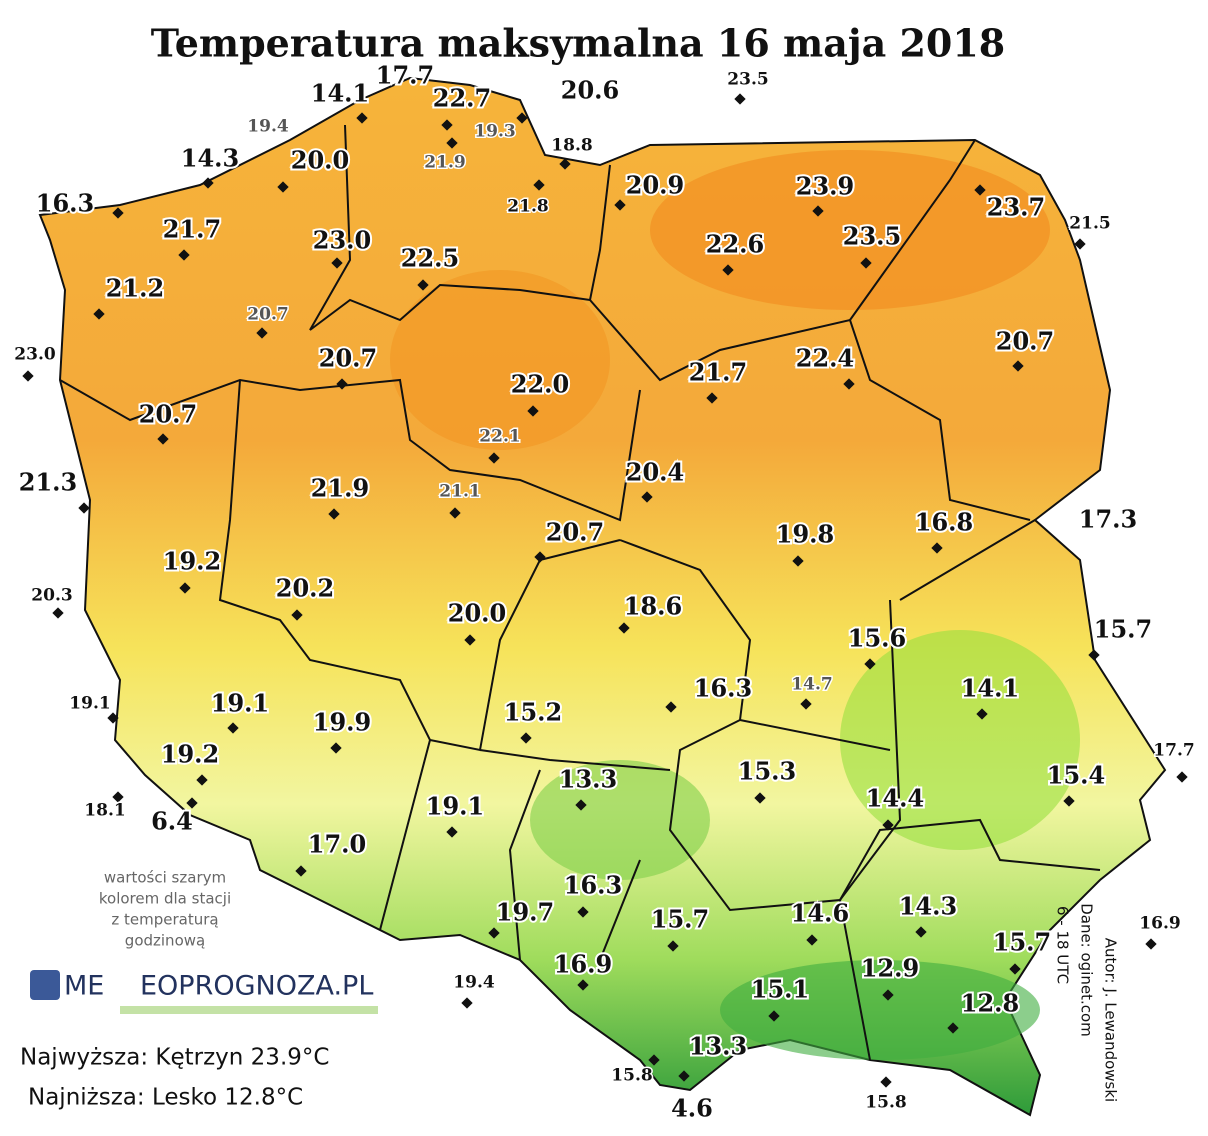  I want to click on station-value: 20.2, so click(305, 588).